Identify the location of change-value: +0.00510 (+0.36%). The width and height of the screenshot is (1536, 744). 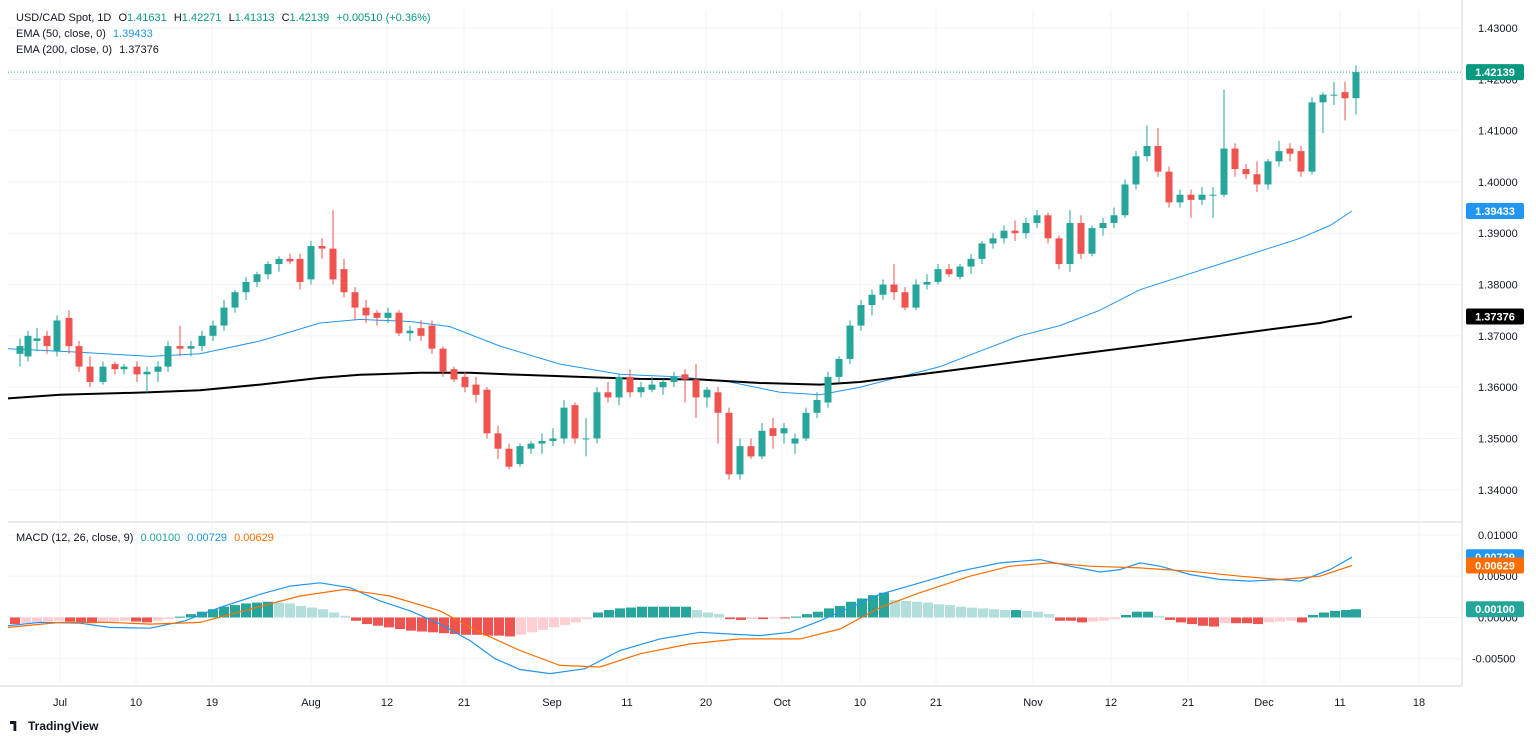
(383, 18).